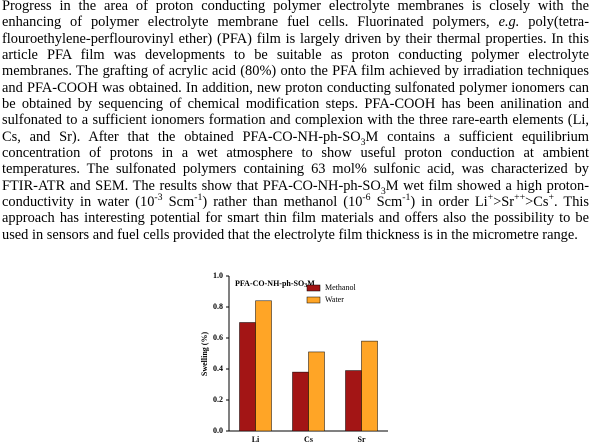 The image size is (592, 446). I want to click on x-tick-label: Li, so click(256, 439).